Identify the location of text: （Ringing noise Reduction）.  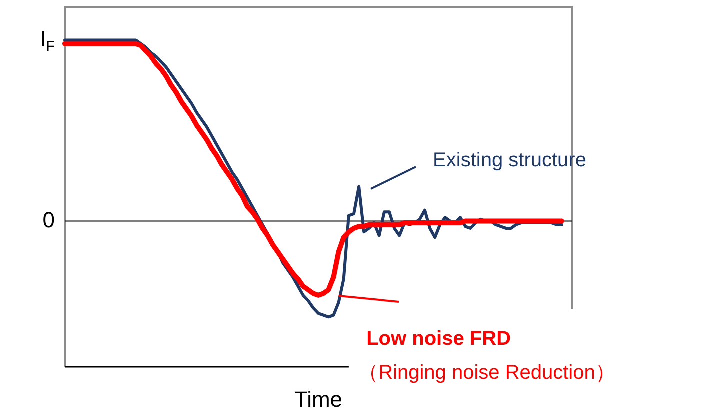
(487, 373).